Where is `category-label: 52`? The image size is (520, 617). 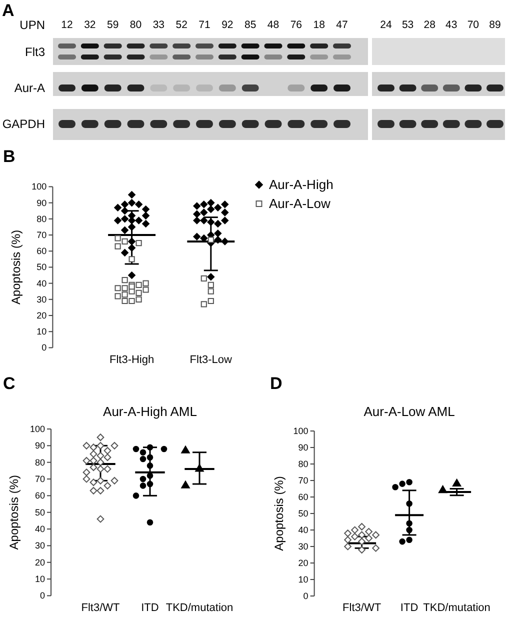 category-label: 52 is located at coordinates (182, 25).